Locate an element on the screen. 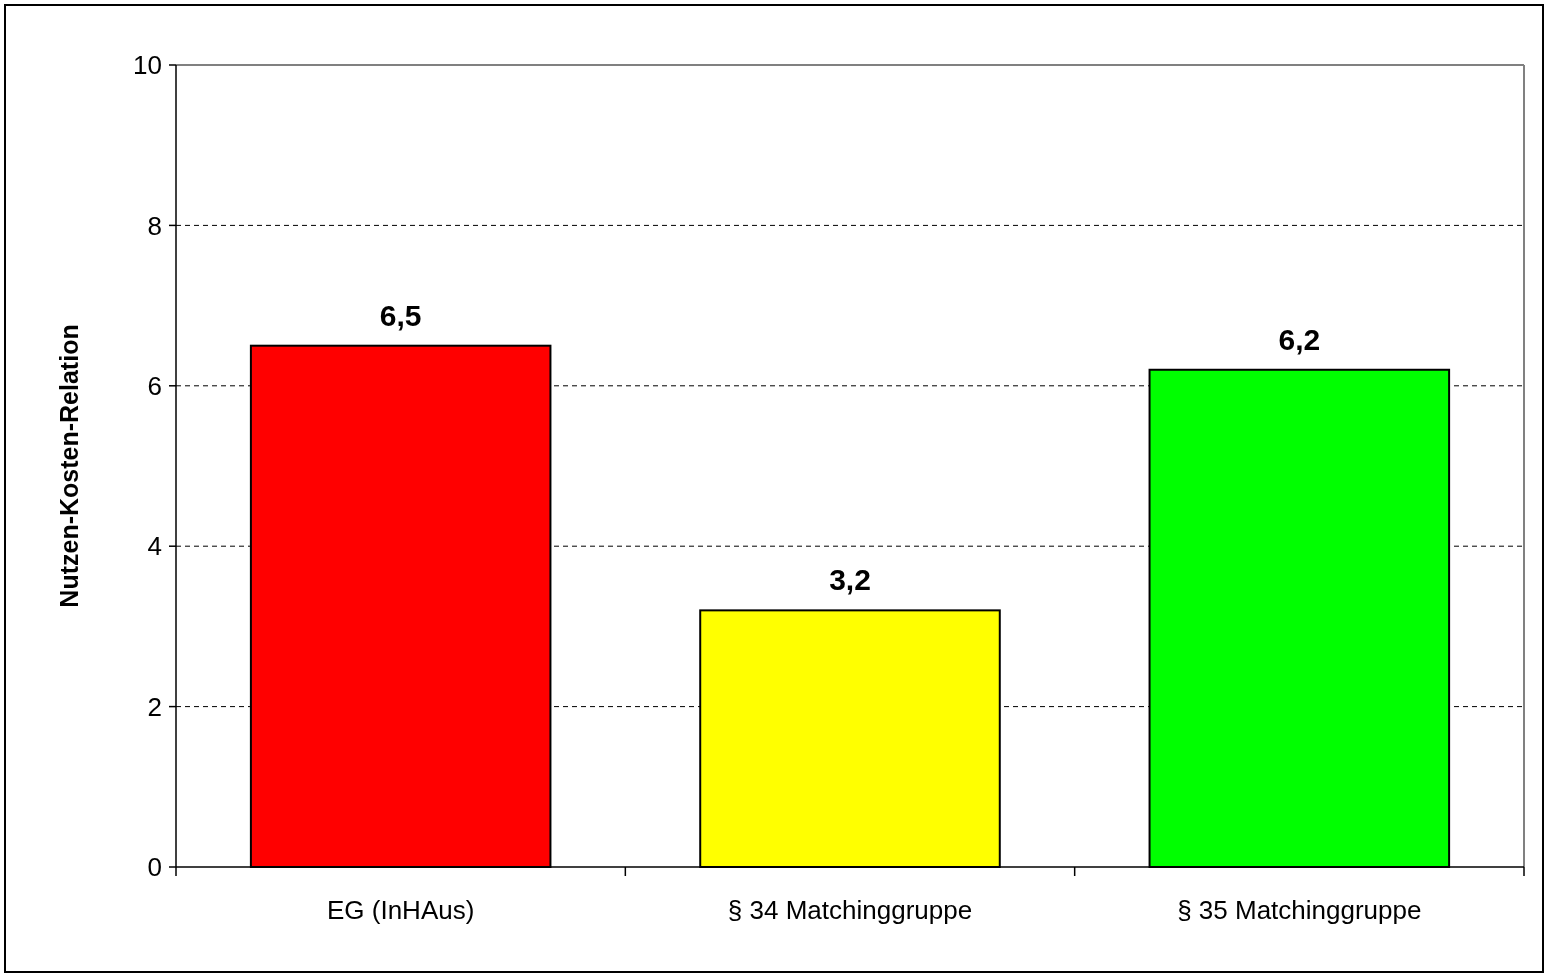  x-tick-label: § 35 Matchinggruppe is located at coordinates (1299, 910).